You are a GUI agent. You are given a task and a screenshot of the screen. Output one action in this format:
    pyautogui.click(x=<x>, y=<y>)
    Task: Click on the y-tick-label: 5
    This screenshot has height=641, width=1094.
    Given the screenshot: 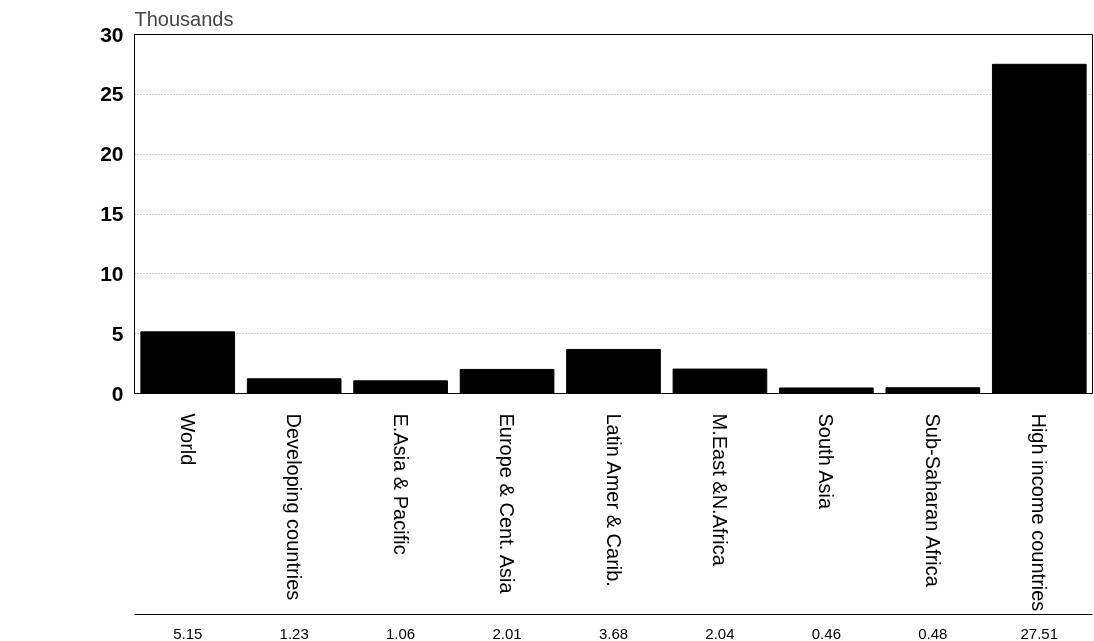 What is the action you would take?
    pyautogui.click(x=117, y=333)
    